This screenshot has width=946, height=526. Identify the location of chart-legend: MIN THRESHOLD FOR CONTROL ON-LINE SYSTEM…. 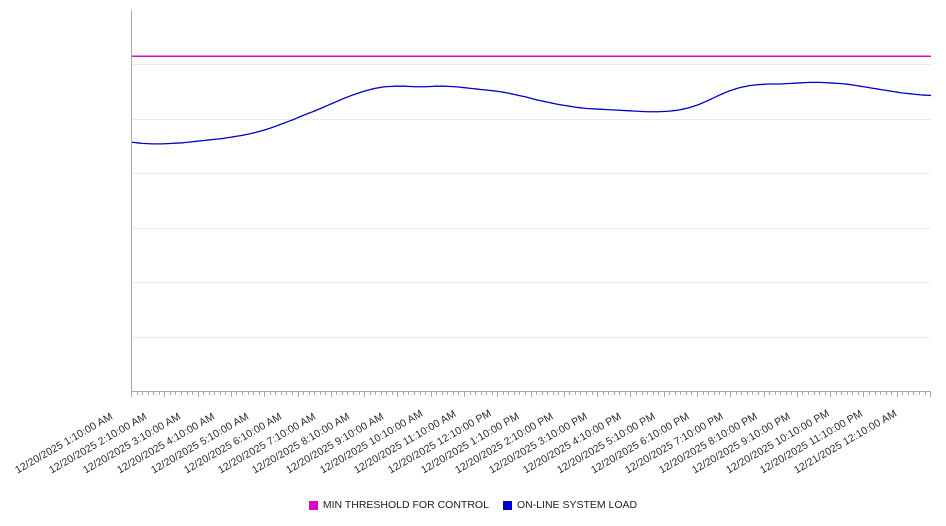
(473, 505).